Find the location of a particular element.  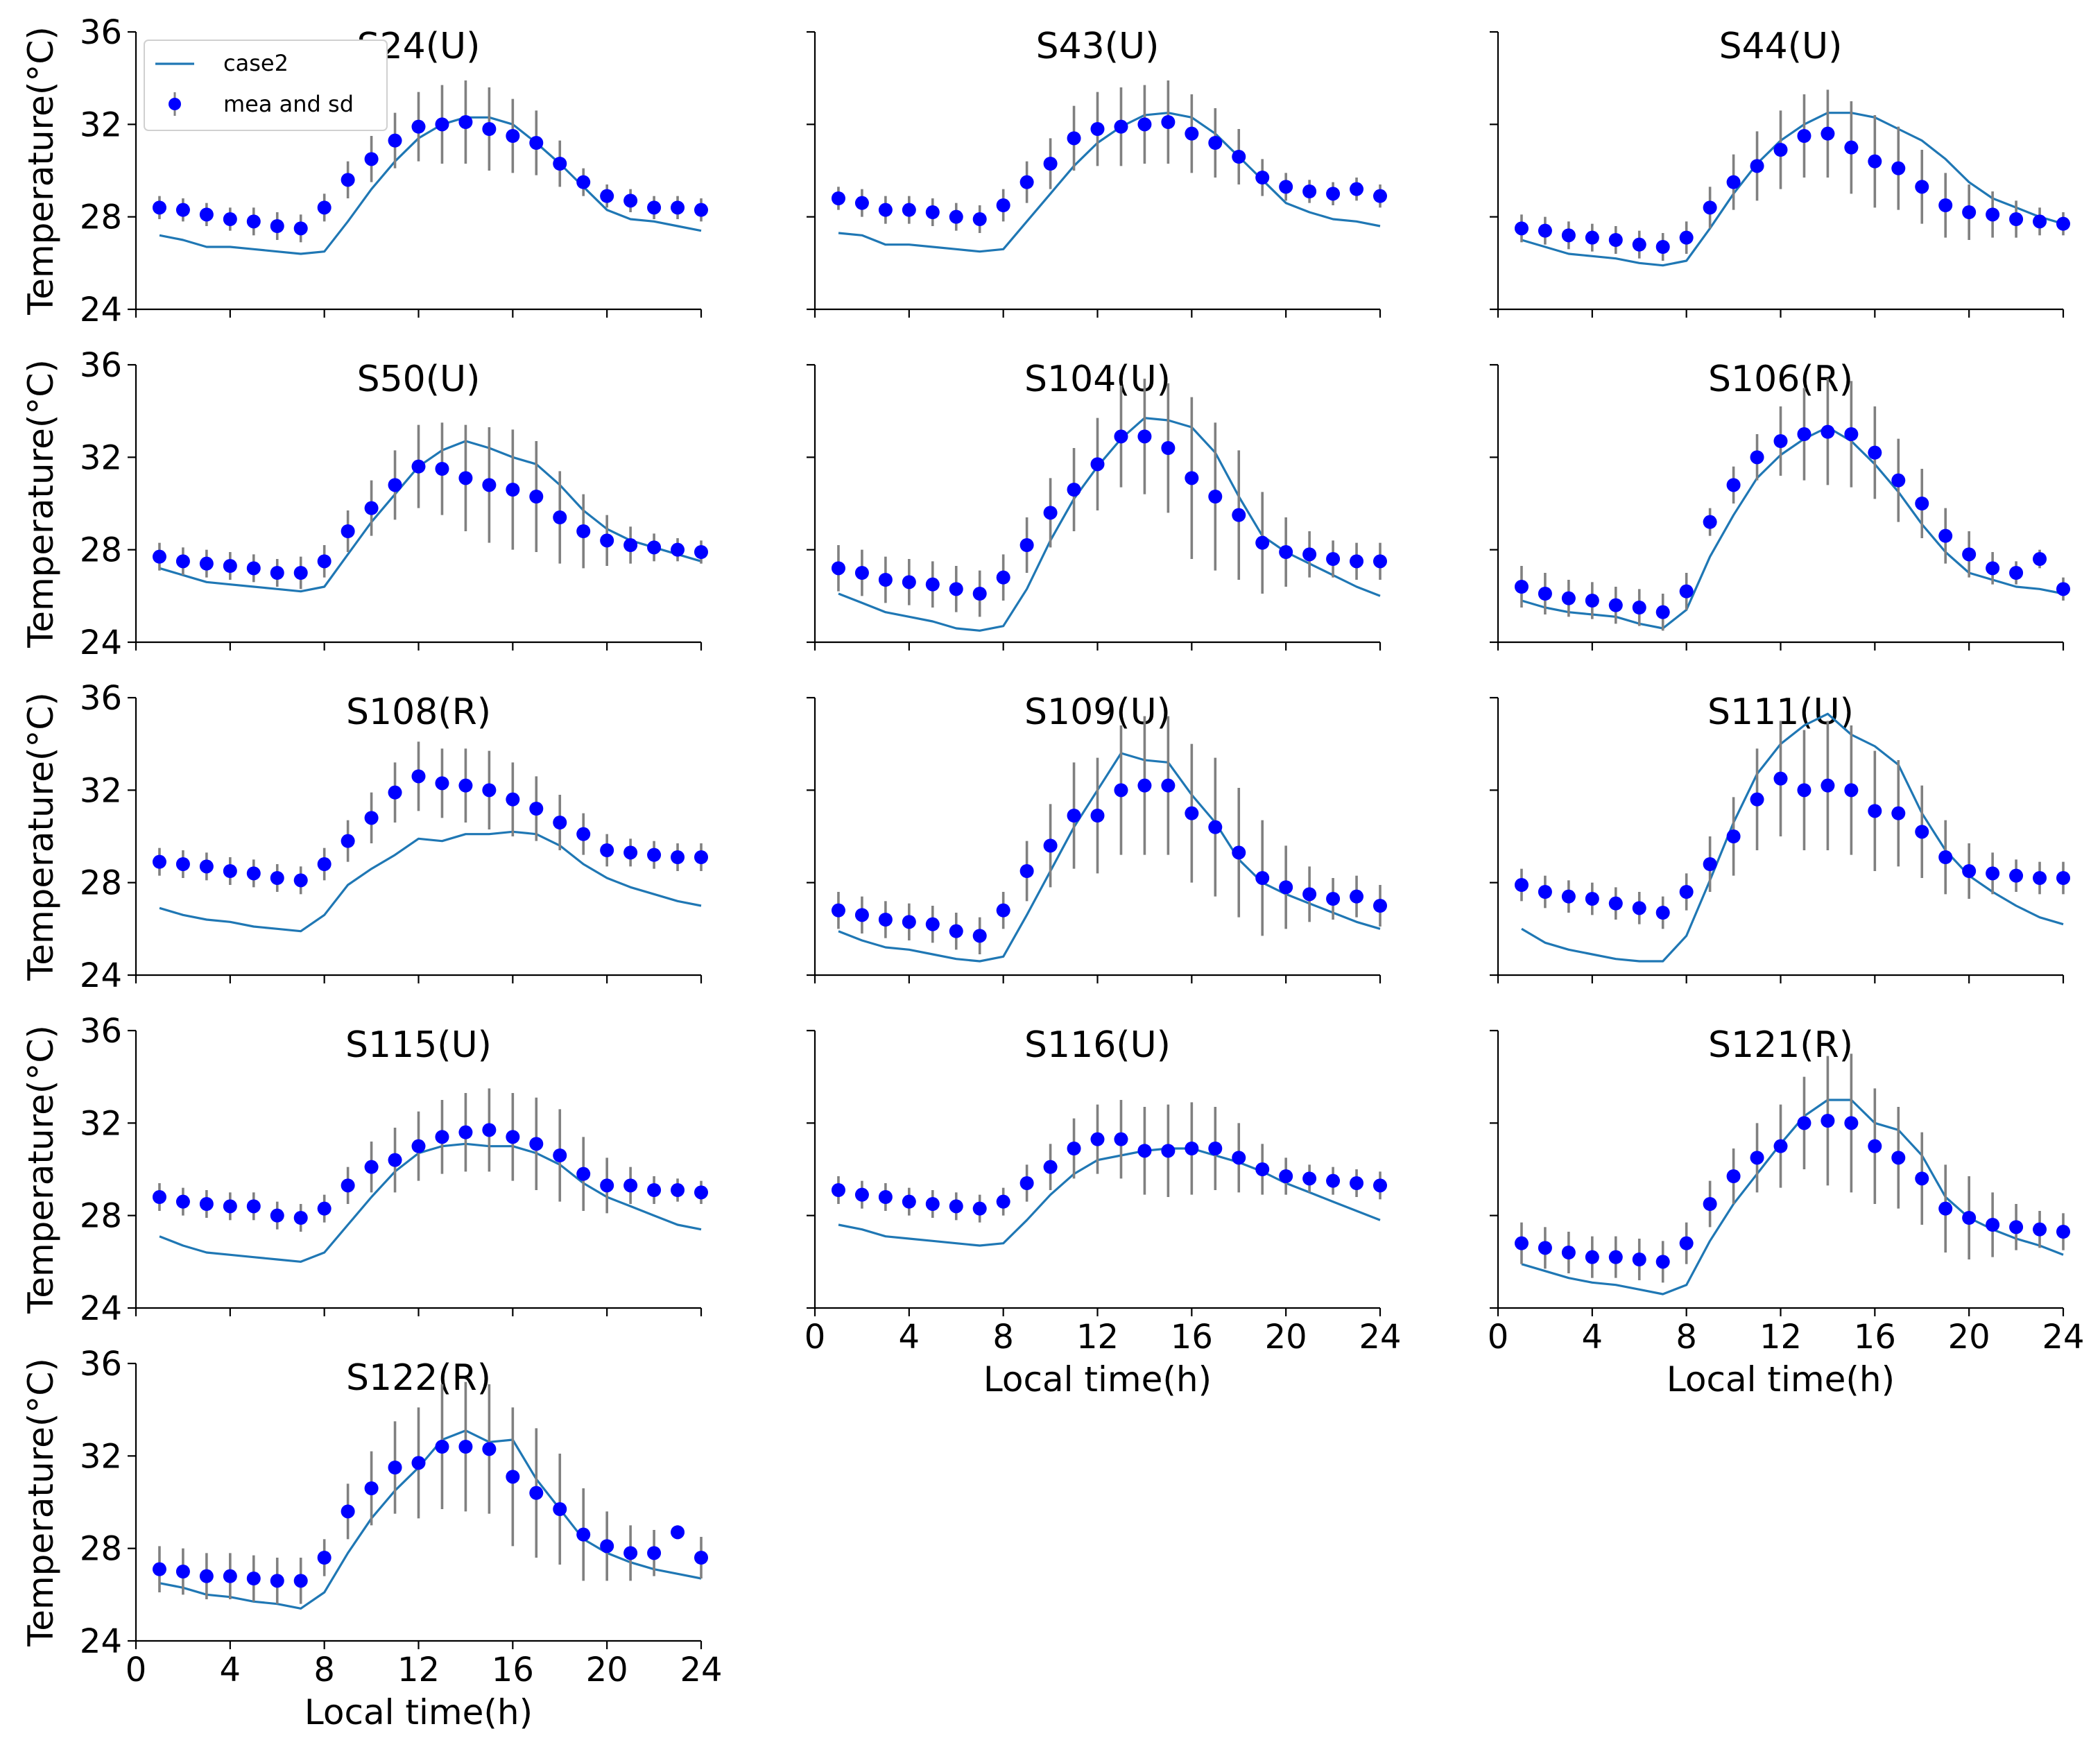

x-tick-label: 12 is located at coordinates (1097, 1337).